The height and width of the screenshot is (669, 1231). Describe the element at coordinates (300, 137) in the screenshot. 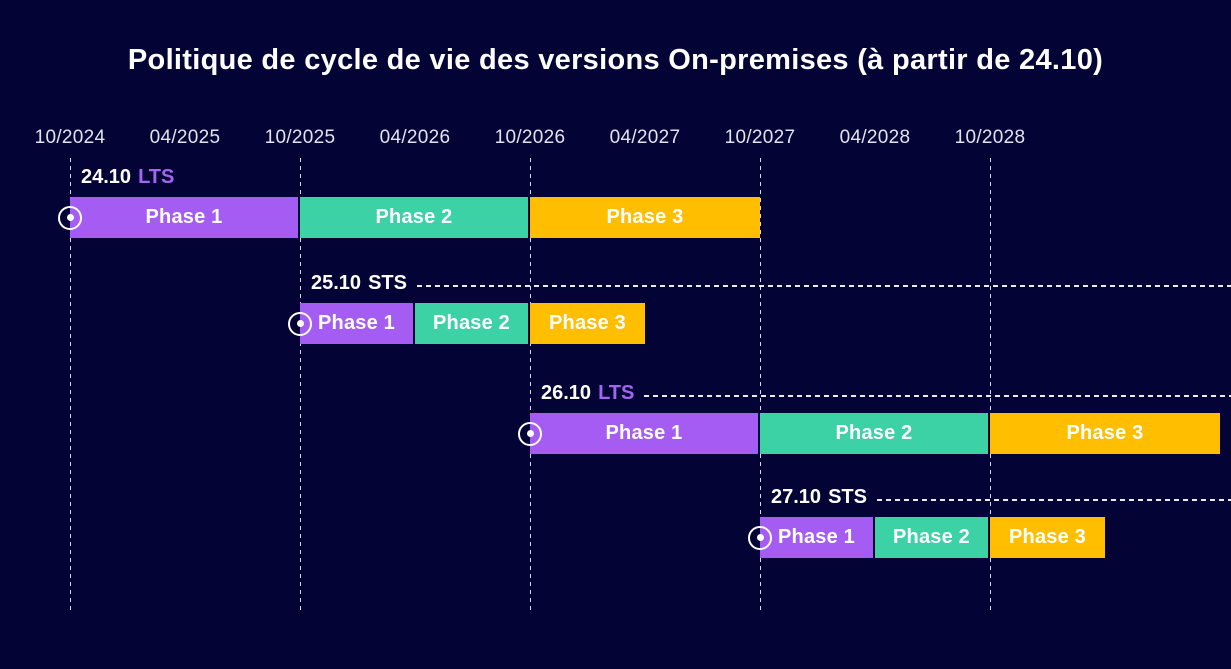

I see `axis-tick-label: 10/2025` at that location.